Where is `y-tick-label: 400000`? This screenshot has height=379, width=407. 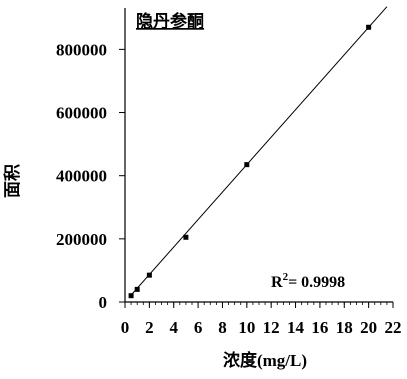
y-tick-label: 400000 is located at coordinates (81, 176).